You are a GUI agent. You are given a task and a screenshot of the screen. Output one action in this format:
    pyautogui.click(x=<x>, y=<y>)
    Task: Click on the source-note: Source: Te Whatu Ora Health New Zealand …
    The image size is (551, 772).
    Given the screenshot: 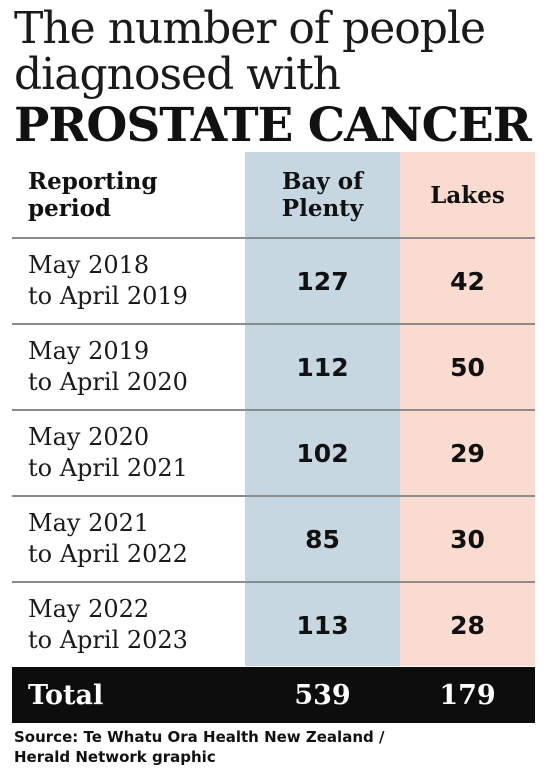 What is the action you would take?
    pyautogui.click(x=276, y=747)
    